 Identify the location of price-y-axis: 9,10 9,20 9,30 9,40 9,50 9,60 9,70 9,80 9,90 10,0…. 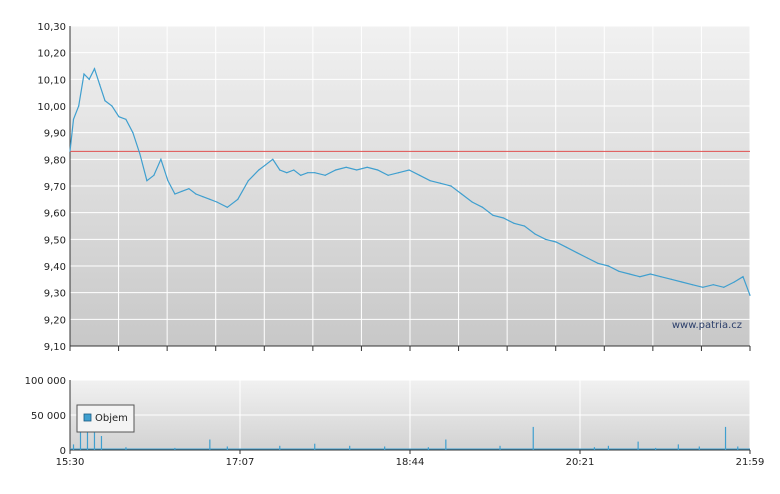
(51, 187).